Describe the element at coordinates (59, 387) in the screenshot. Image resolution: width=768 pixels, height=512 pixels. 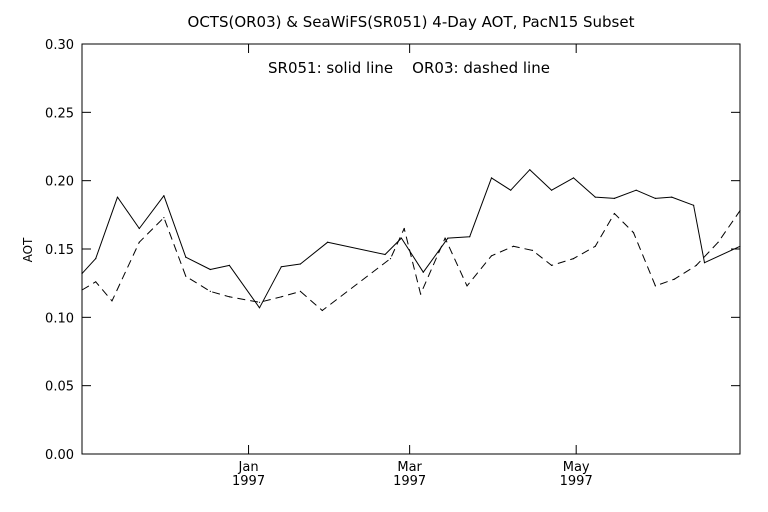
I see `y-tick-label: 0.05` at that location.